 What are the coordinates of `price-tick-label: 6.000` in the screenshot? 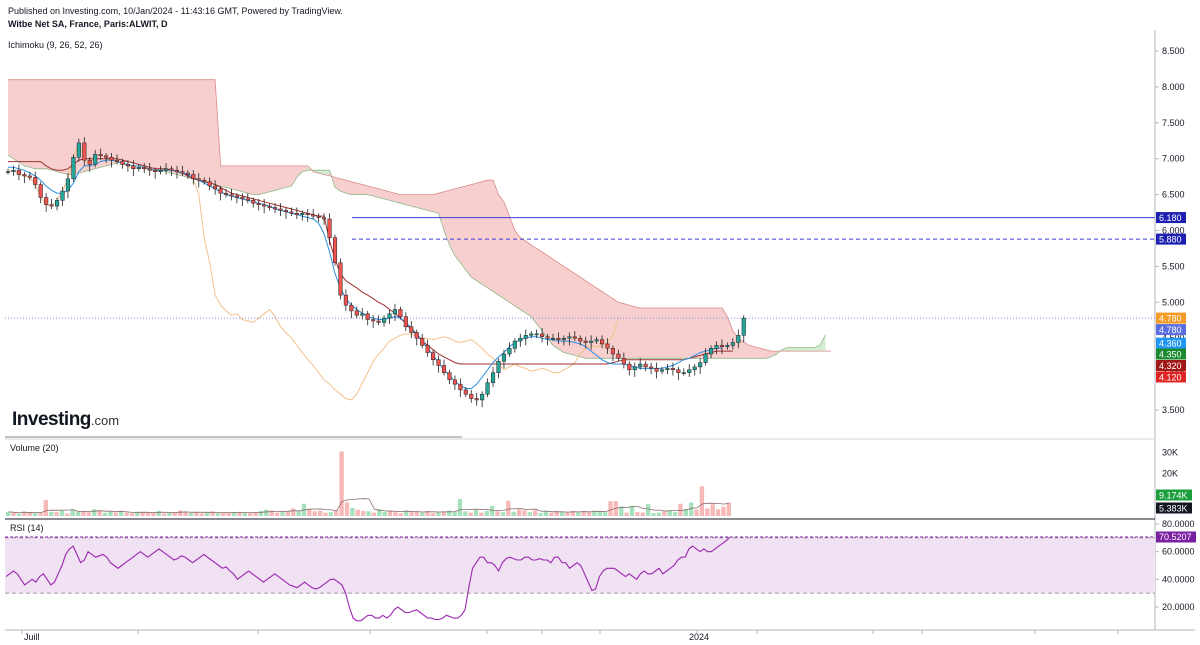 It's located at (1173, 231).